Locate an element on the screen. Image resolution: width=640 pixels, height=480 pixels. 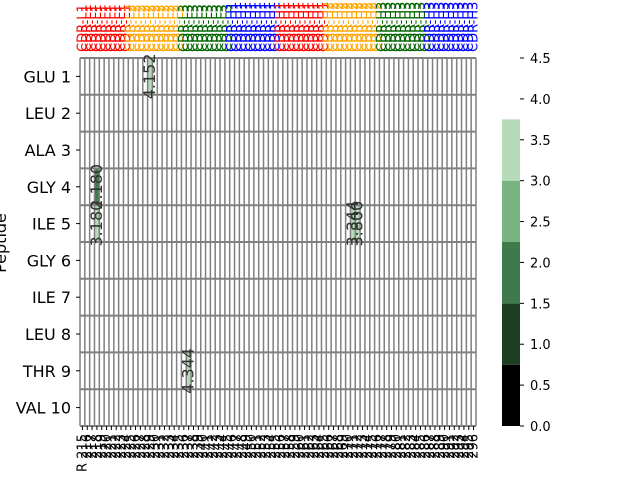
top-region-label: CDR-H1 39 is located at coordinates (266, 26).